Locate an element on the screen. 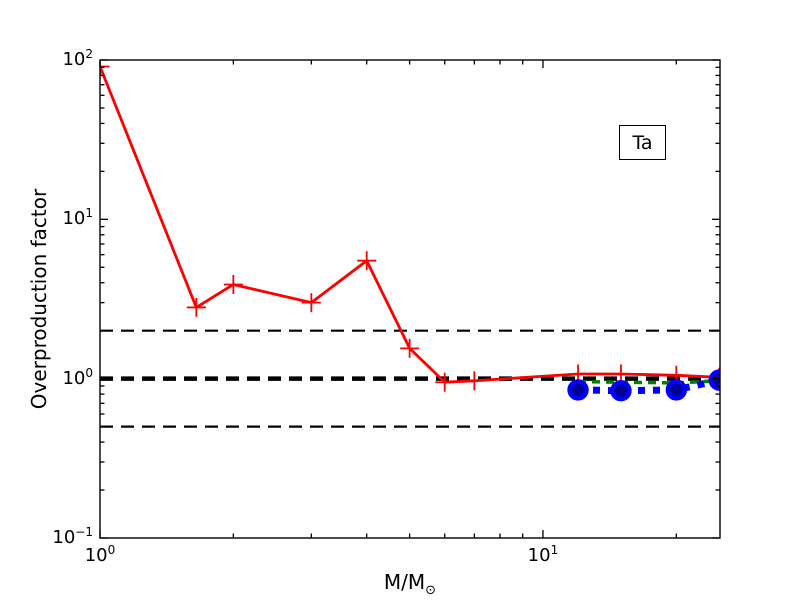 The width and height of the screenshot is (800, 600). x-tick-label-1: 100 is located at coordinates (100, 554).